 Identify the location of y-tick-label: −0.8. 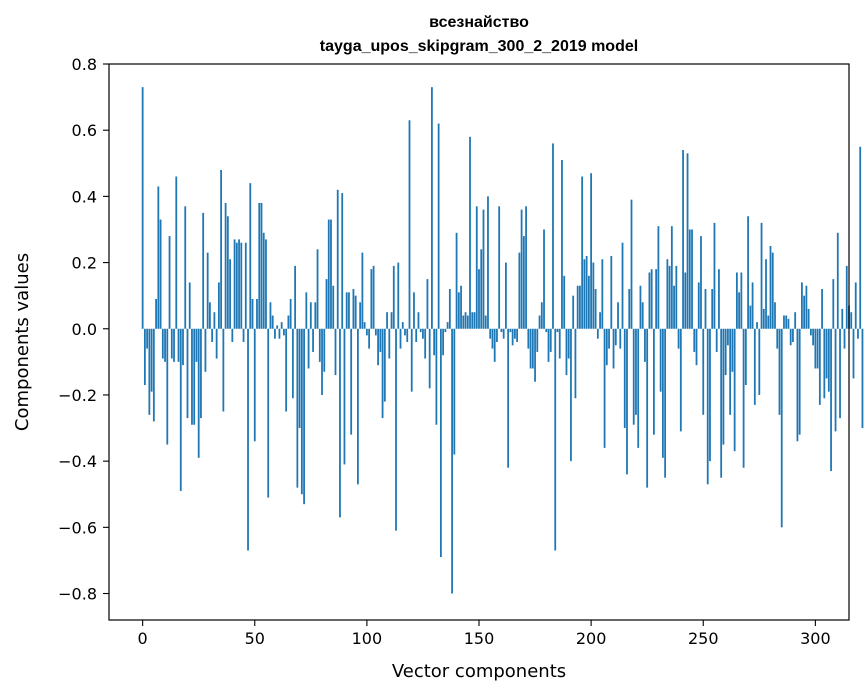
(77, 594).